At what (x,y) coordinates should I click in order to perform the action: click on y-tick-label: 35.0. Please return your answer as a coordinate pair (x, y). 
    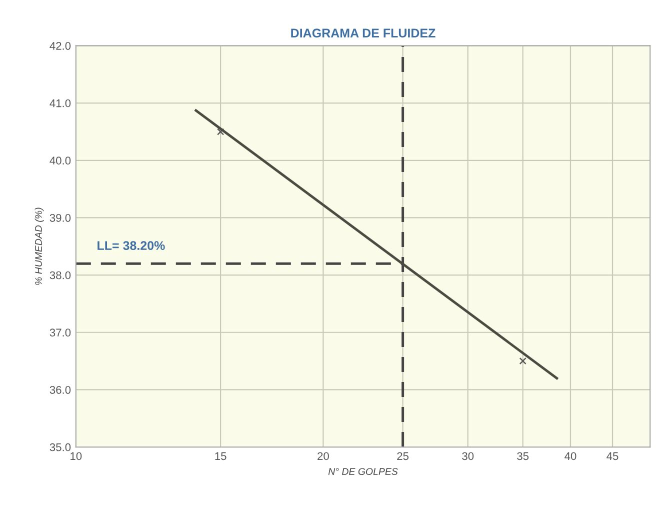
    Looking at the image, I should click on (60, 447).